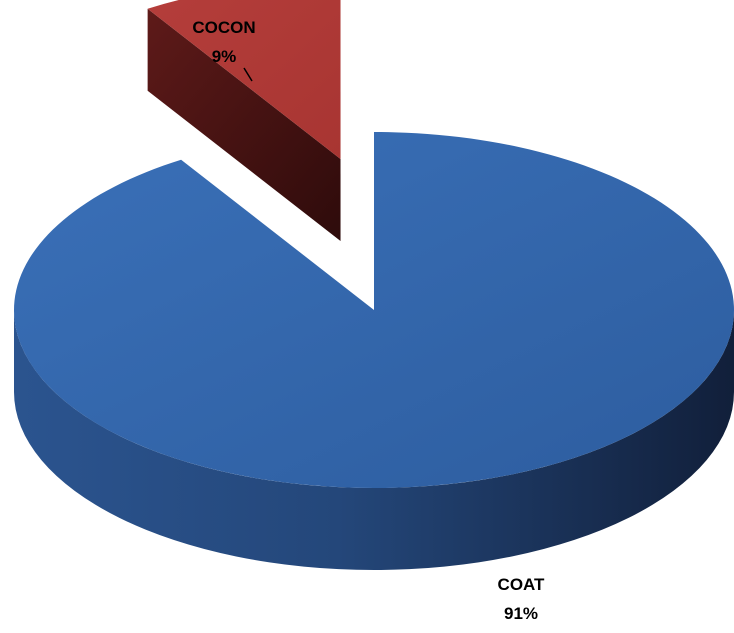 The image size is (734, 633). Describe the element at coordinates (521, 613) in the screenshot. I see `slice-value-label-coat: 91%` at that location.